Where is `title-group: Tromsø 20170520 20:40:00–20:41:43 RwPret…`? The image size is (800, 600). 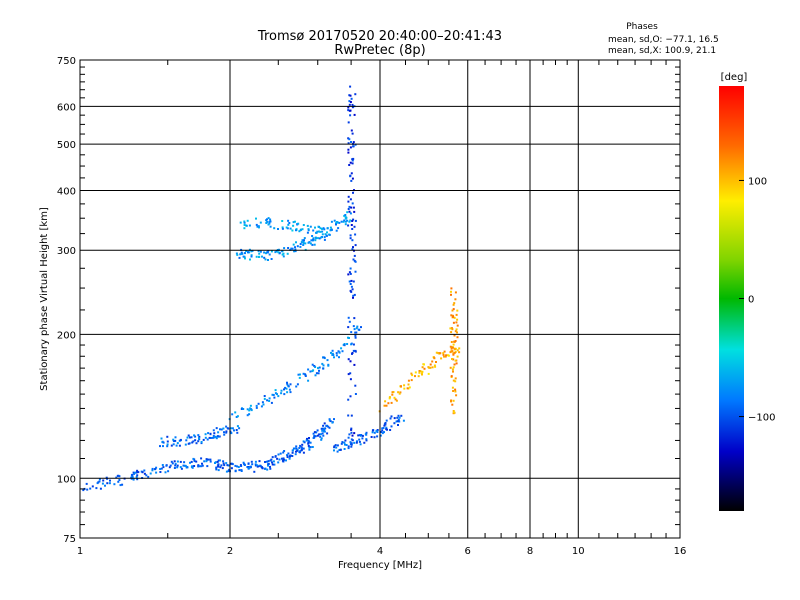 title-group: Tromsø 20170520 20:40:00–20:41:43 RwPret… is located at coordinates (379, 43).